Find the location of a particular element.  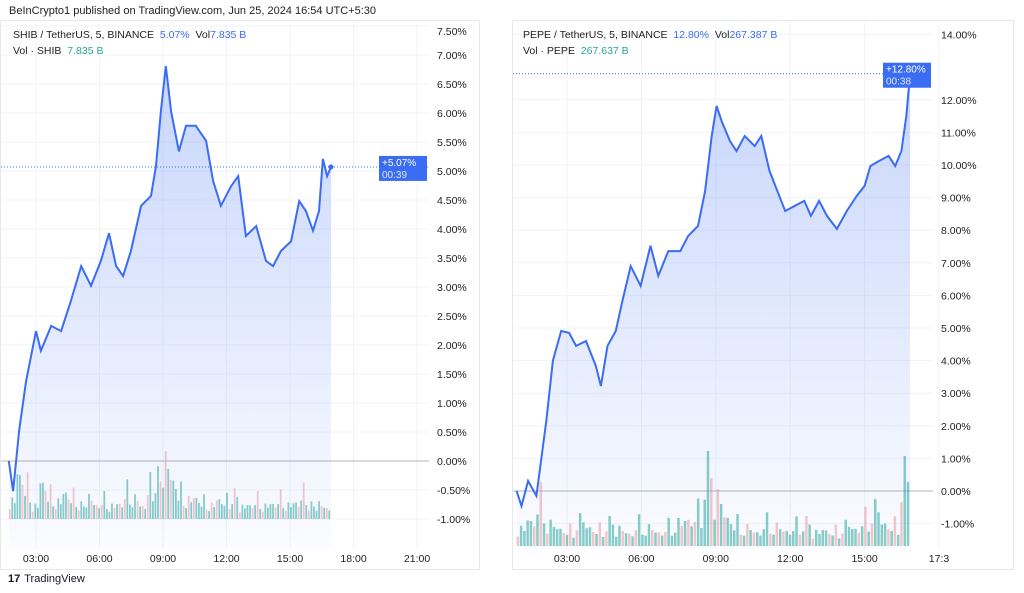

y-tick-label: 0.50% is located at coordinates (452, 433).